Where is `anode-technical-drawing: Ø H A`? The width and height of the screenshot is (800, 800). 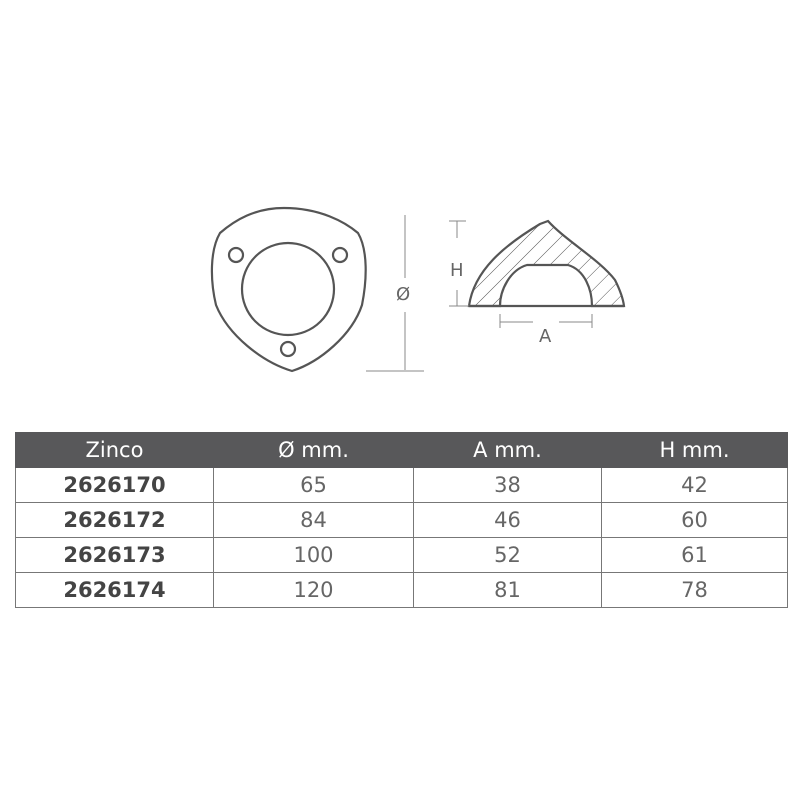 anode-technical-drawing: Ø H A is located at coordinates (418, 289).